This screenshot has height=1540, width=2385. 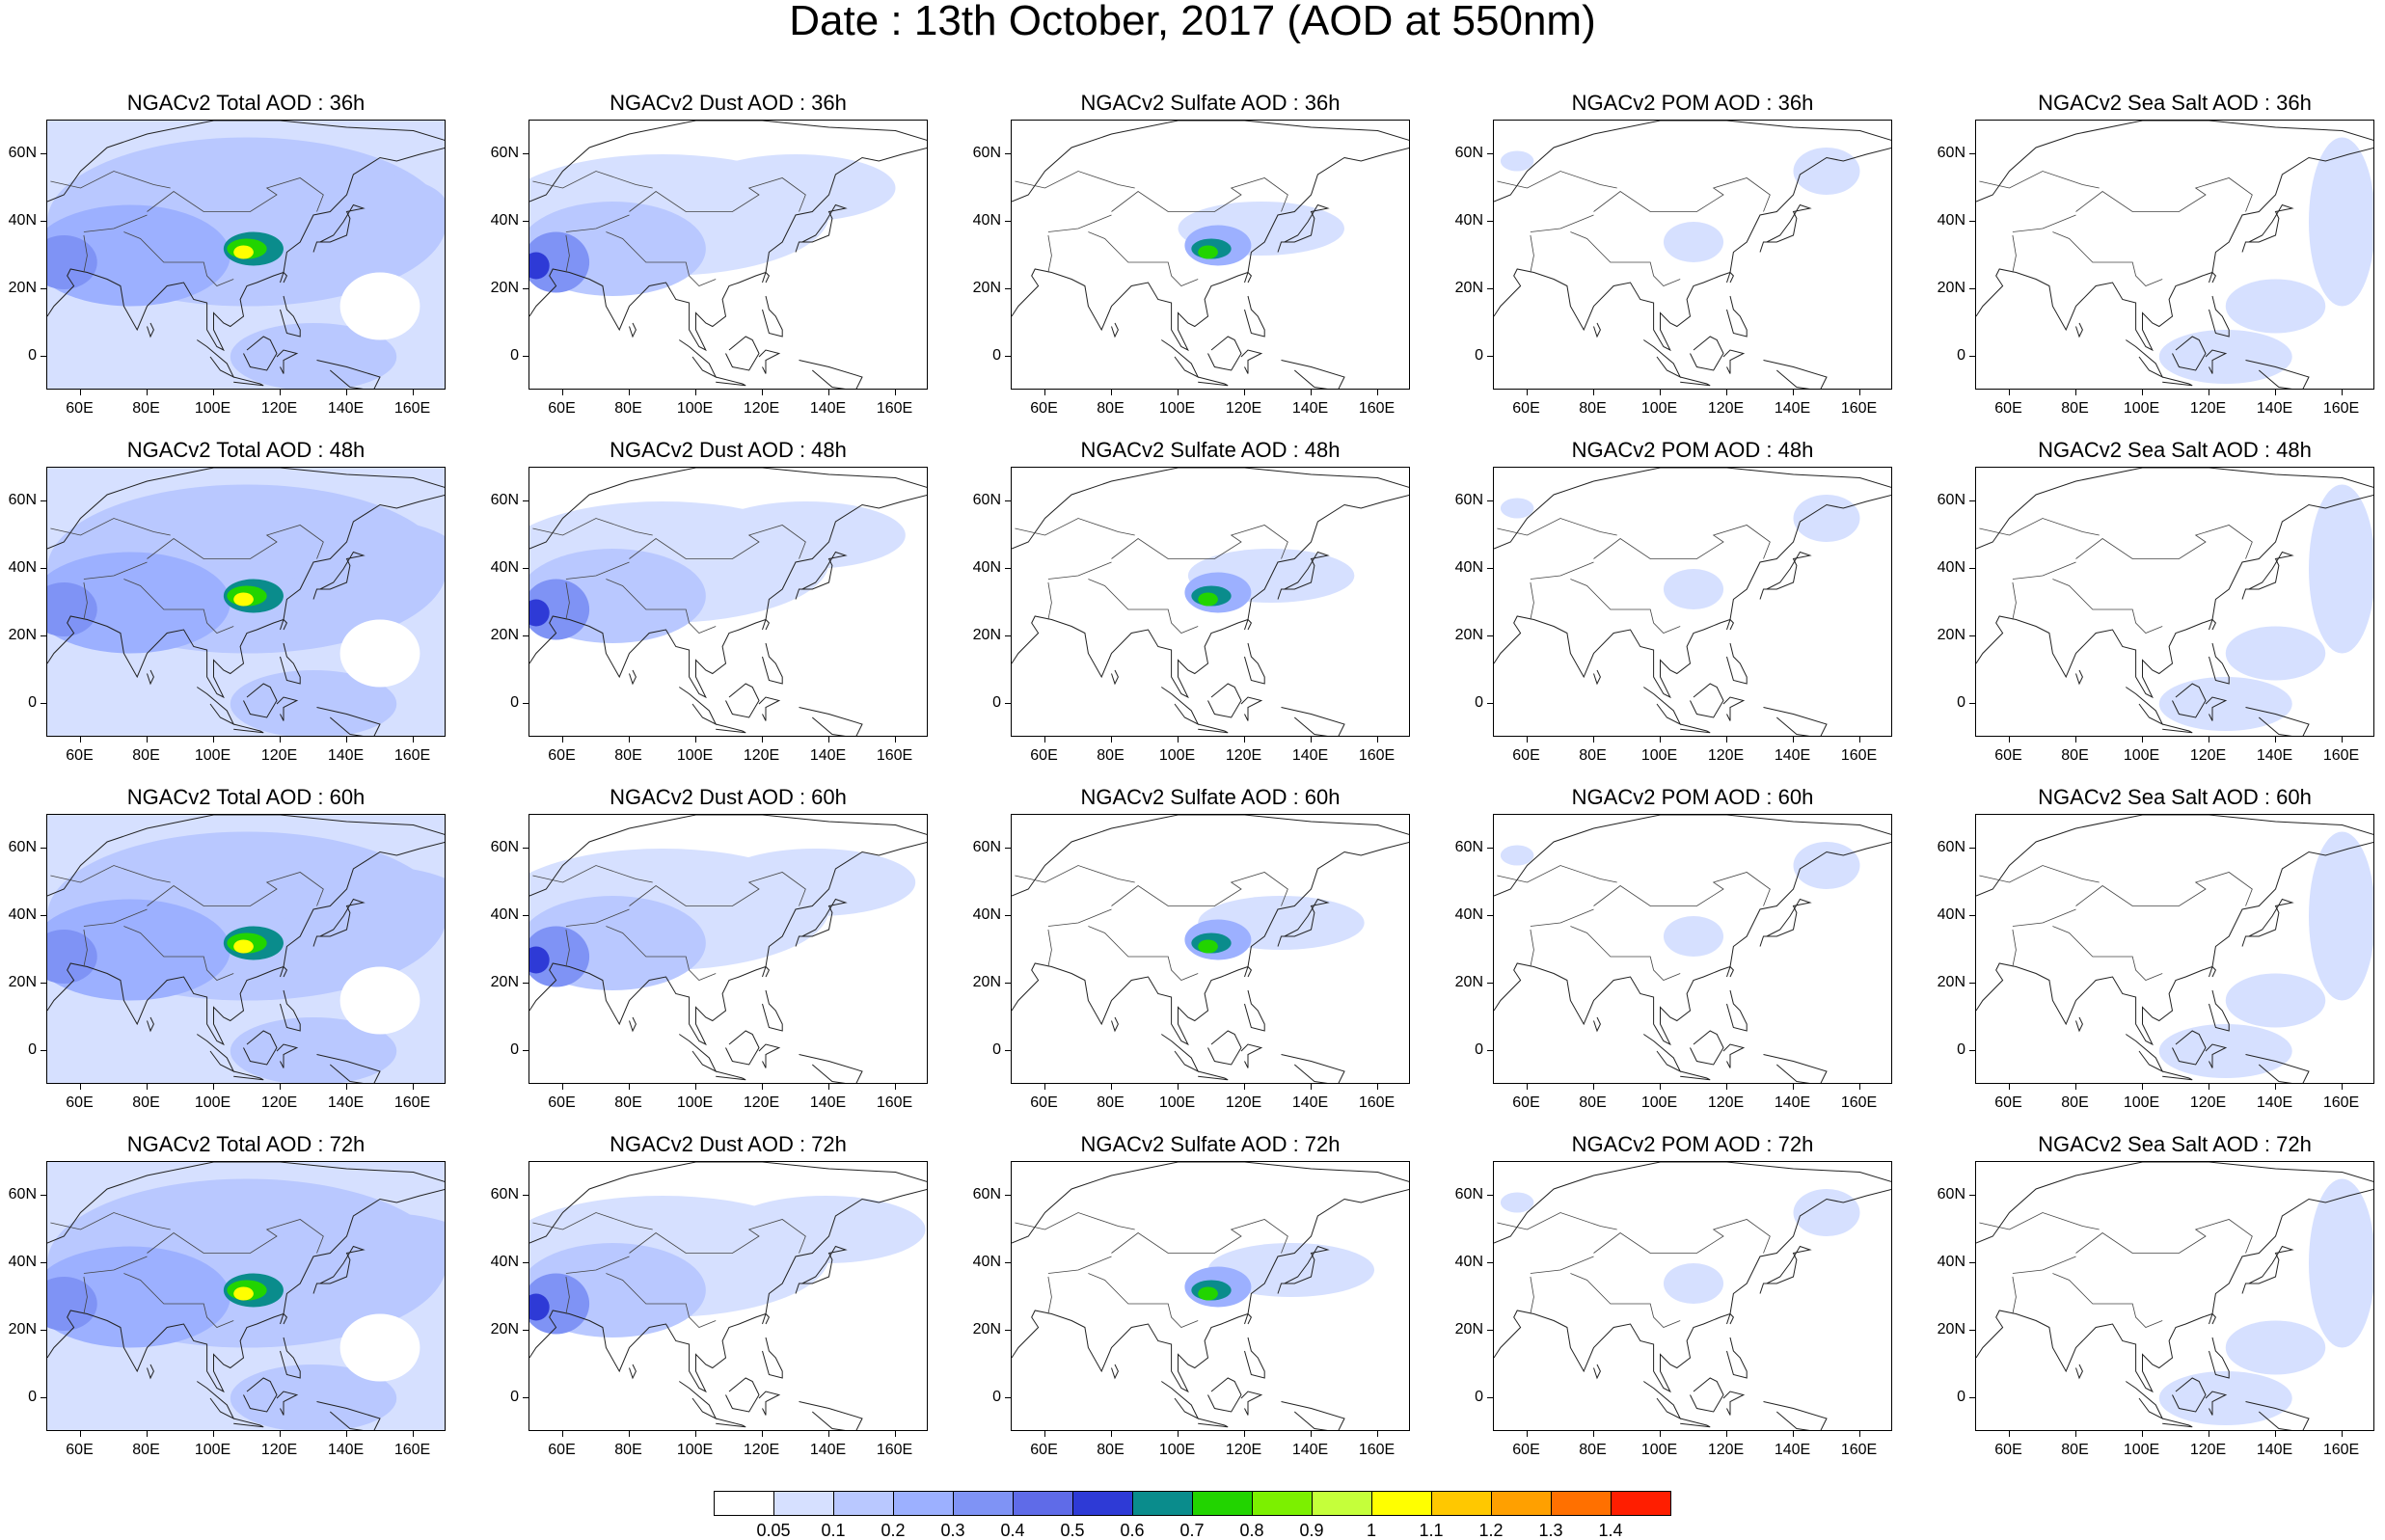 I want to click on panel-title: NGACv2 POM AOD : 48h, so click(x=1692, y=450).